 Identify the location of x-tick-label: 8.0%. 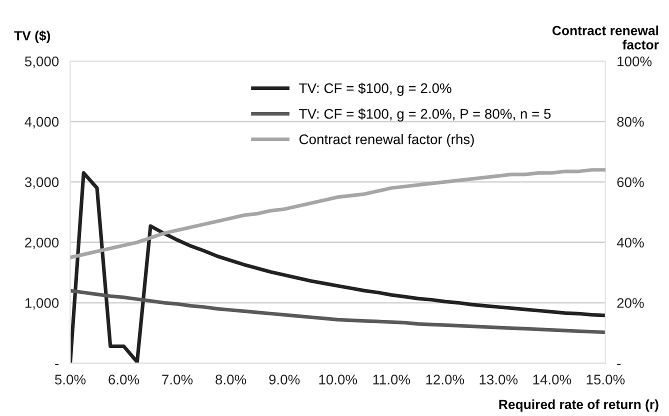
(231, 379).